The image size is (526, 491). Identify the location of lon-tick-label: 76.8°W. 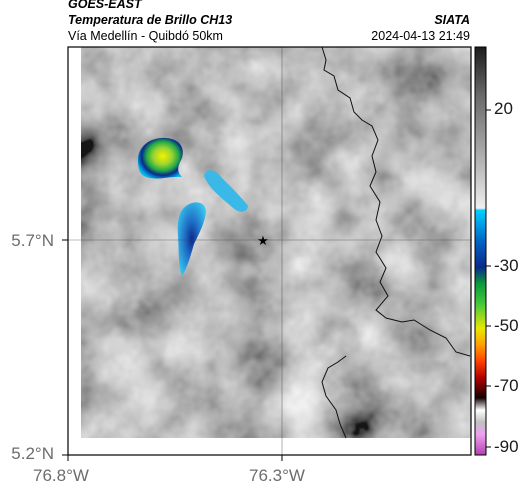
(61, 475).